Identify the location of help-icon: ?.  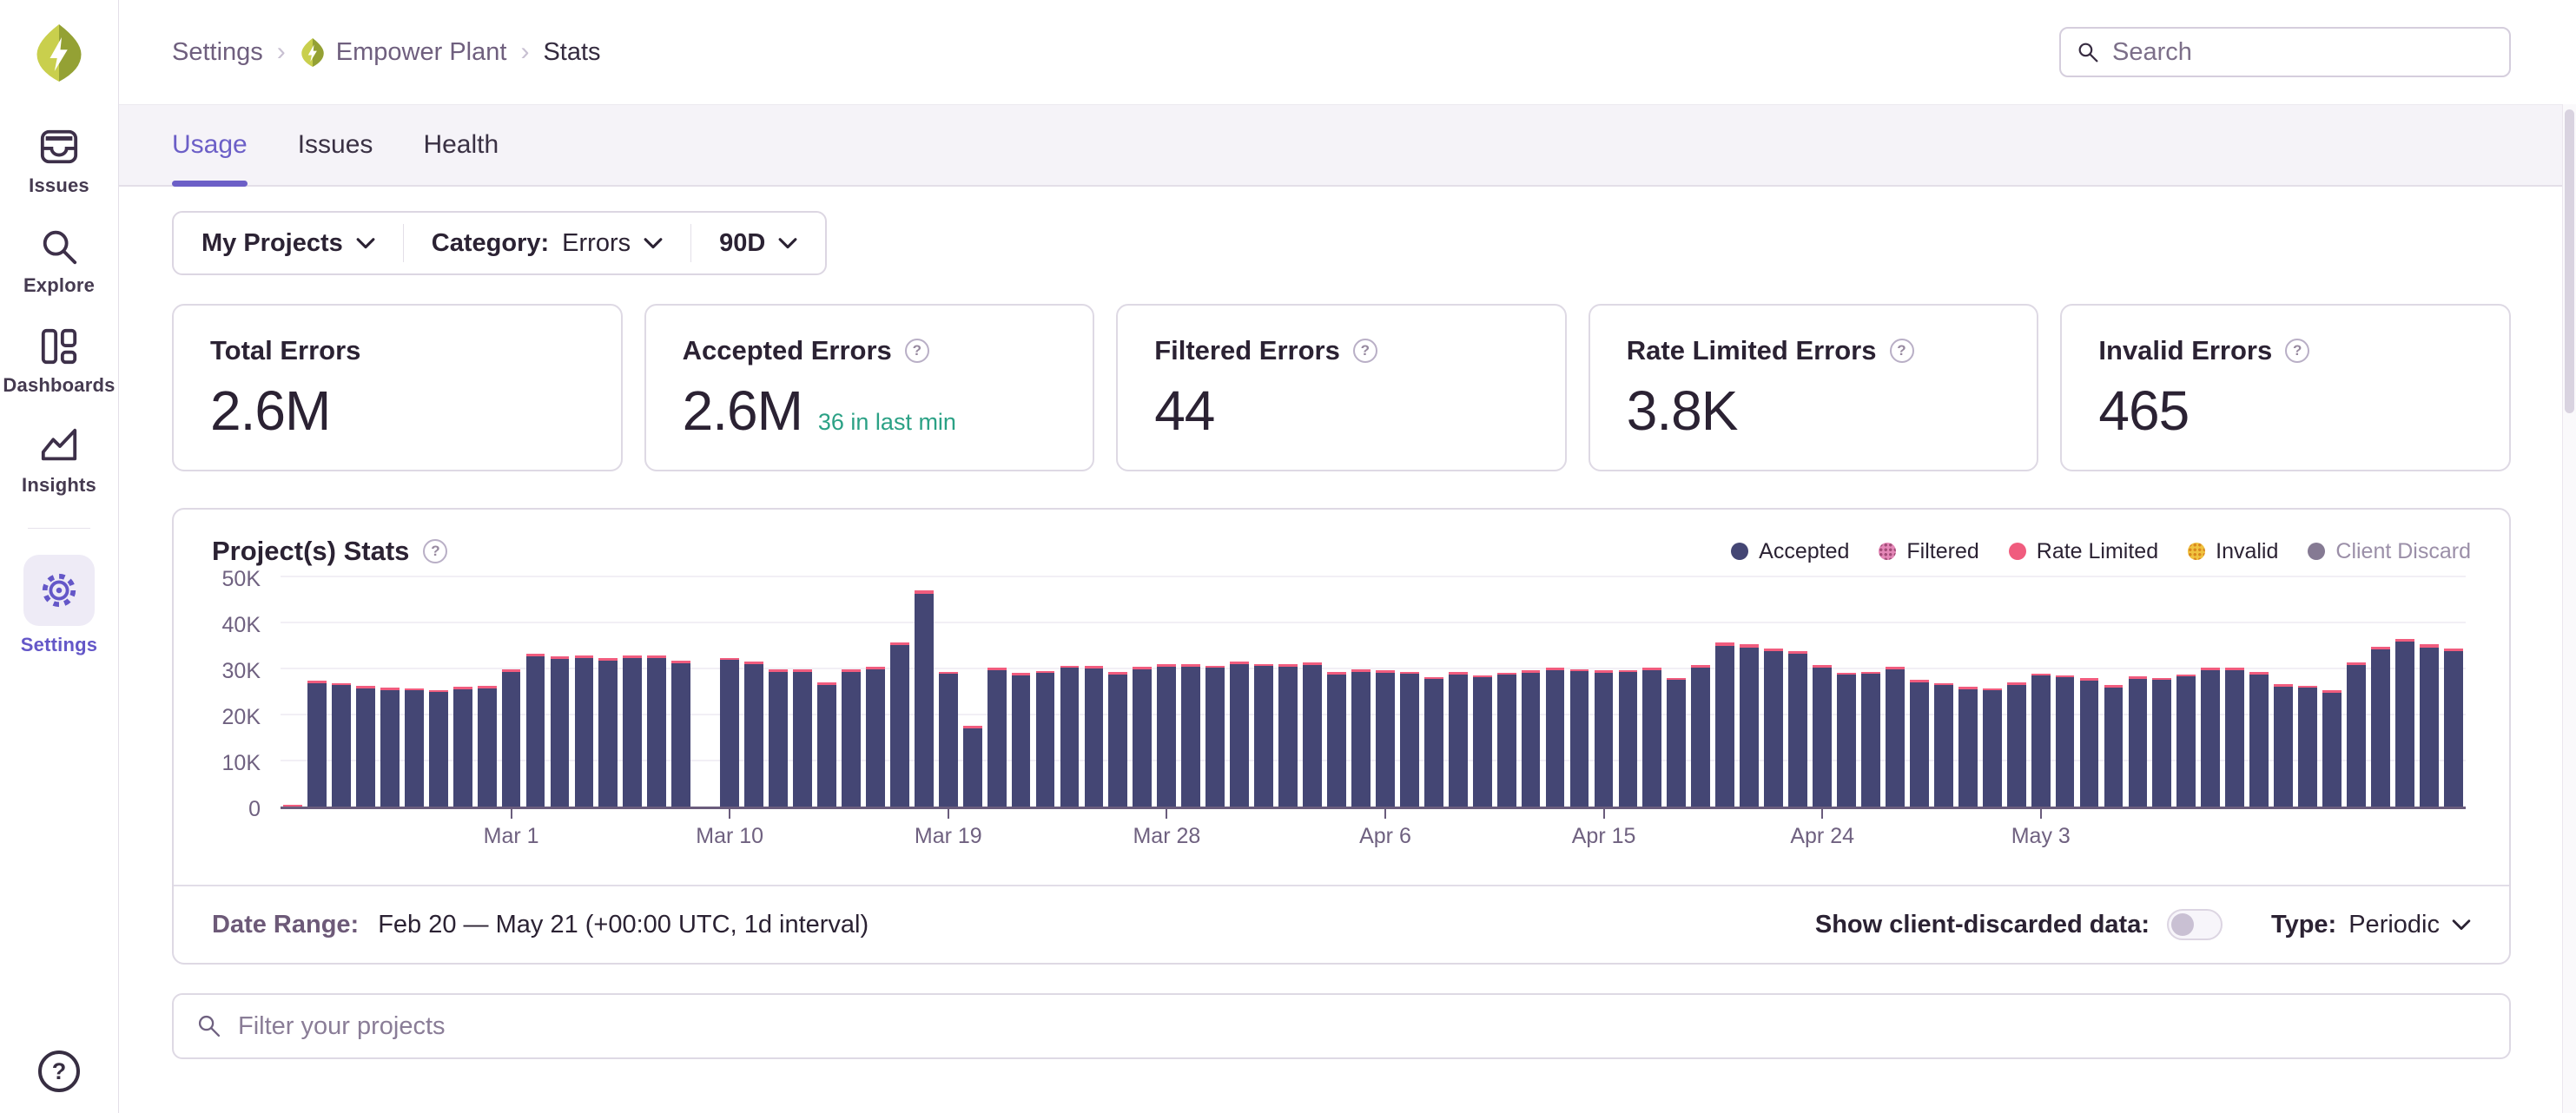
(59, 1071).